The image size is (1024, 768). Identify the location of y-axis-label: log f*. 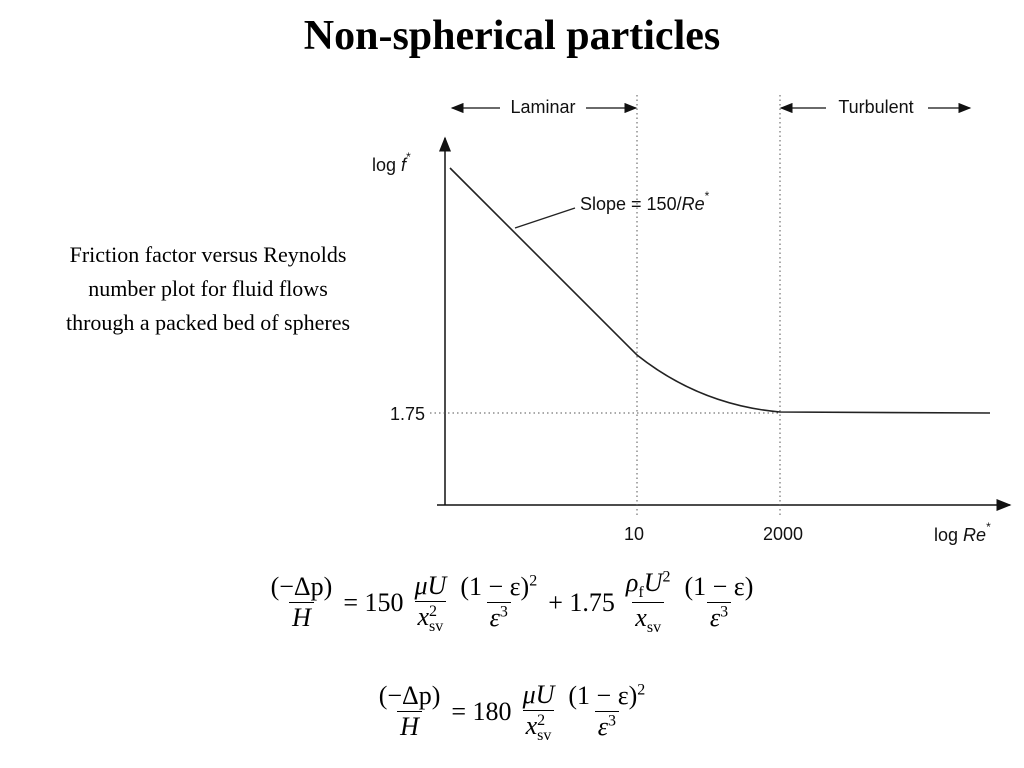
(391, 162).